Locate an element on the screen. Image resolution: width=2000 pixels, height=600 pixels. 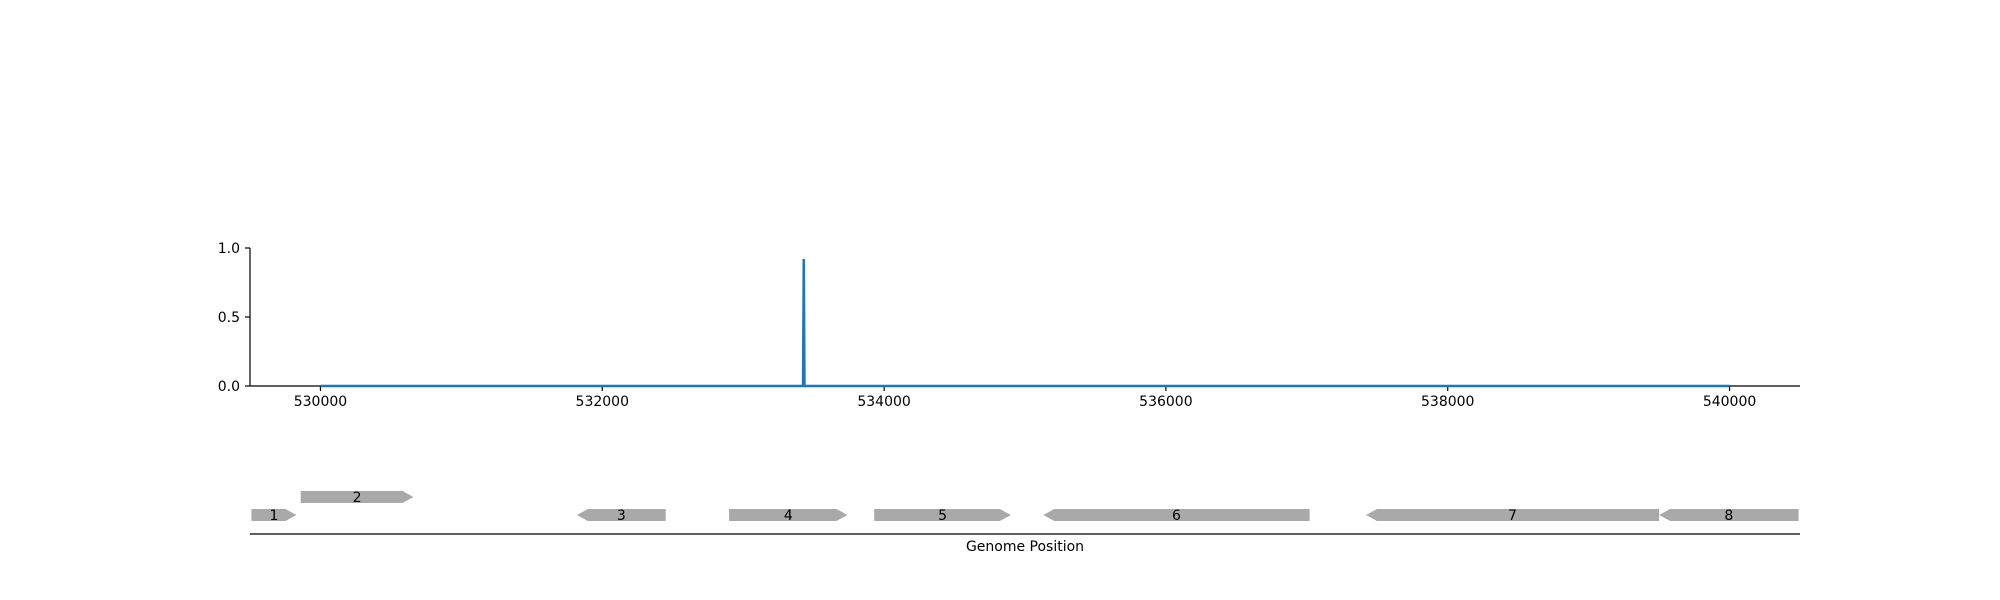
gene-label: 1 is located at coordinates (274, 516).